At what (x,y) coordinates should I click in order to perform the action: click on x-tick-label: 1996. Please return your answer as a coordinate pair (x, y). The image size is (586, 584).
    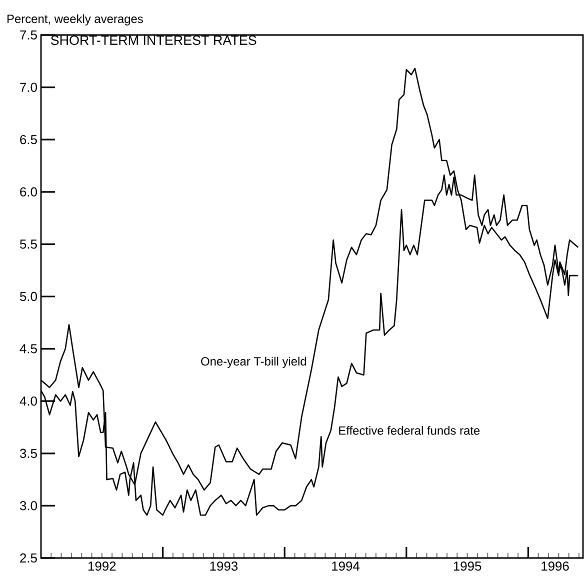
    Looking at the image, I should click on (555, 566).